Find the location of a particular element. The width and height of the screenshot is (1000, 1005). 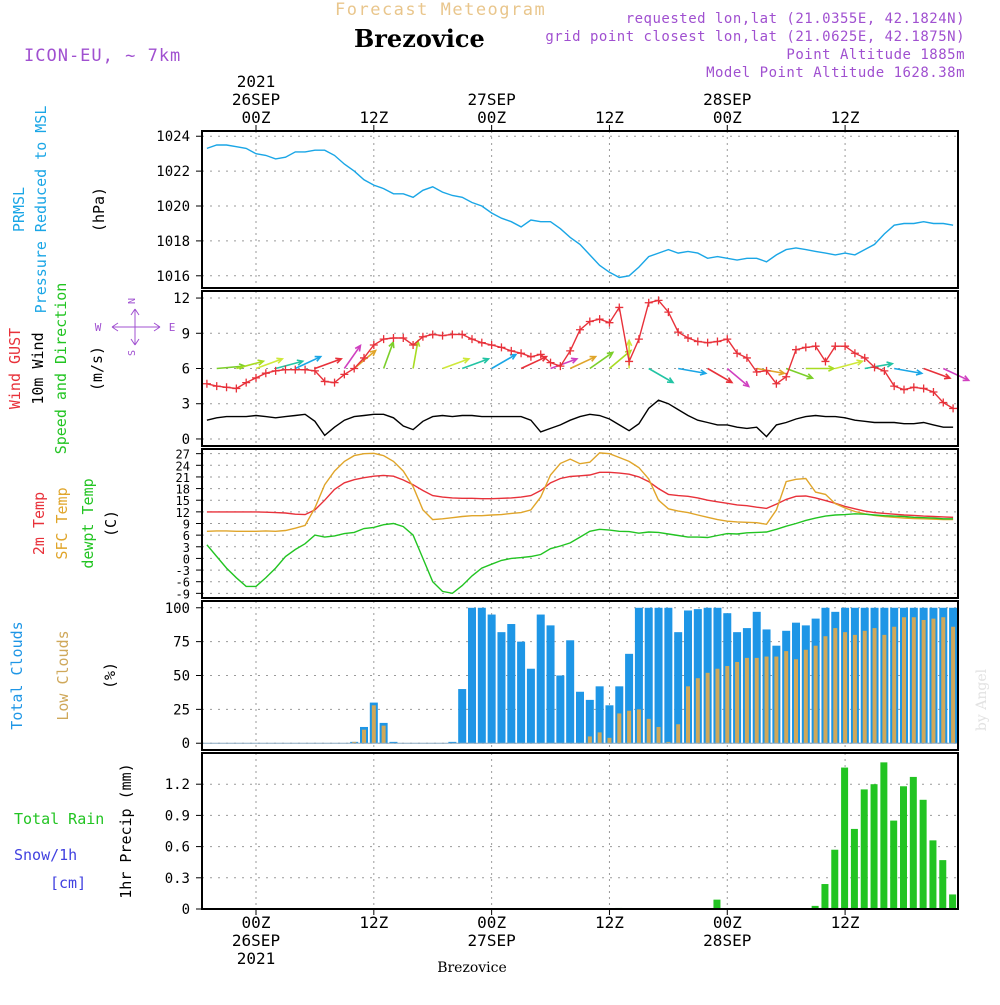

temperature-ylabel: SFC Temp is located at coordinates (62, 523).